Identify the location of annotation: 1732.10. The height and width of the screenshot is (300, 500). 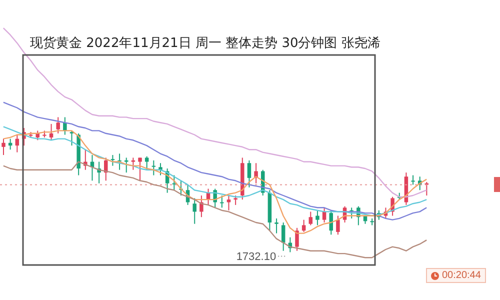
(256, 257).